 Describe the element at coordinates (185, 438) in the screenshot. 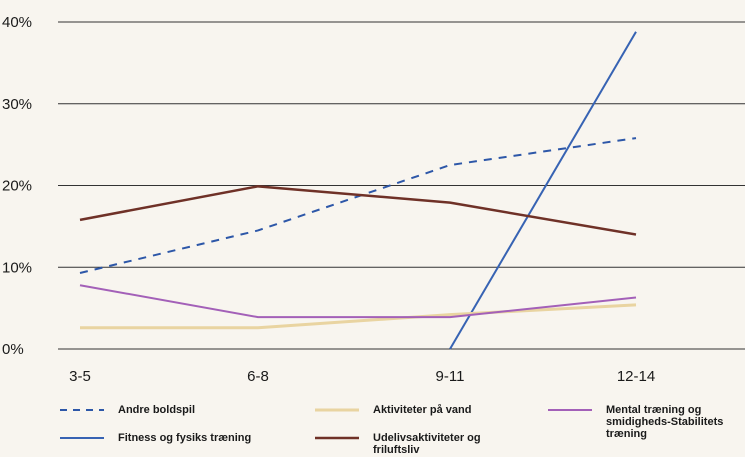

I see `legend-label: Fitness og fysiks træning` at that location.